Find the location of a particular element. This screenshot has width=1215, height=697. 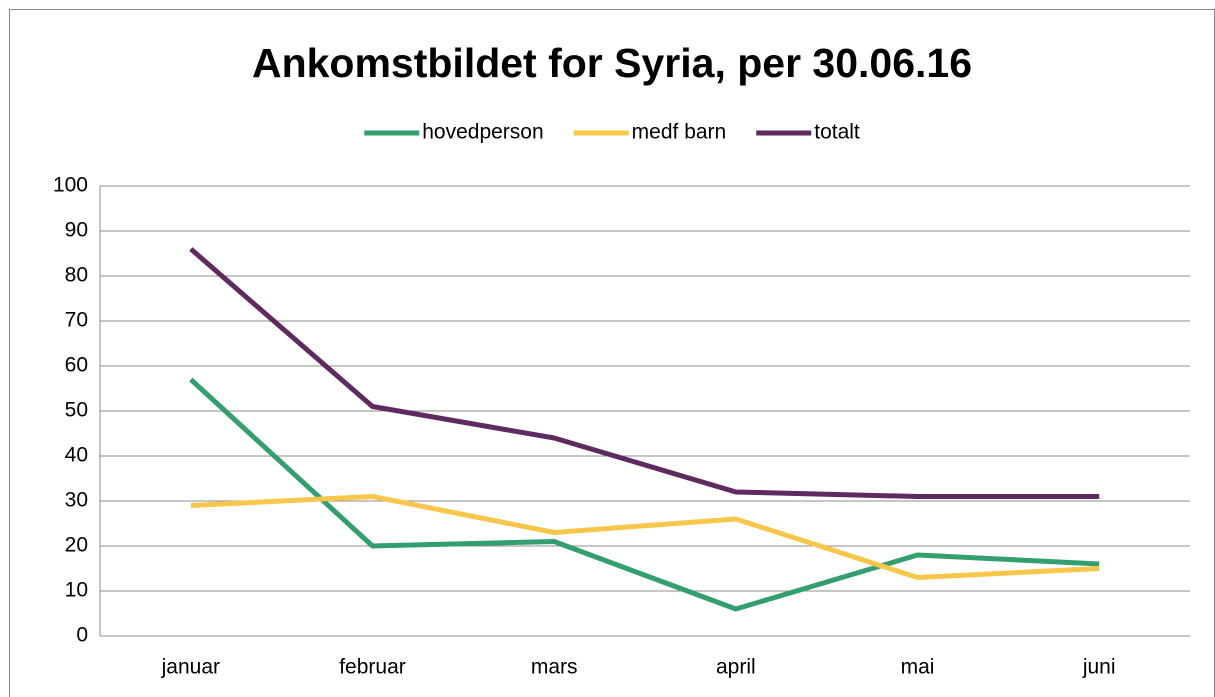

chart-title: Ankomstbildet for Syria, per 30.06.16 is located at coordinates (612, 63).